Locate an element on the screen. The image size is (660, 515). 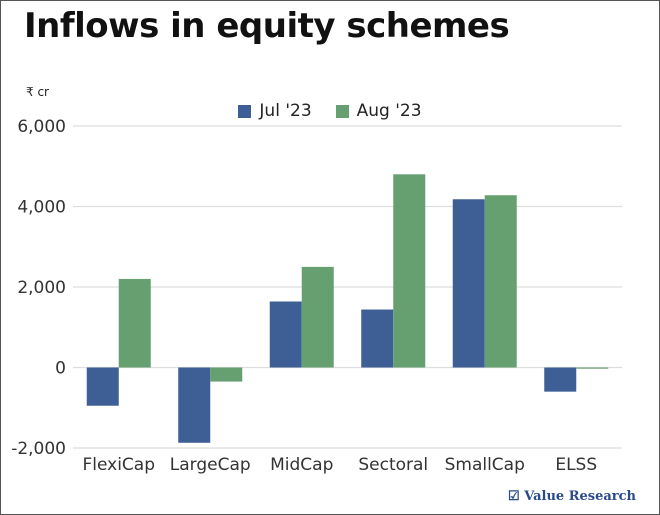
bar-midcap-aug is located at coordinates (317, 317).